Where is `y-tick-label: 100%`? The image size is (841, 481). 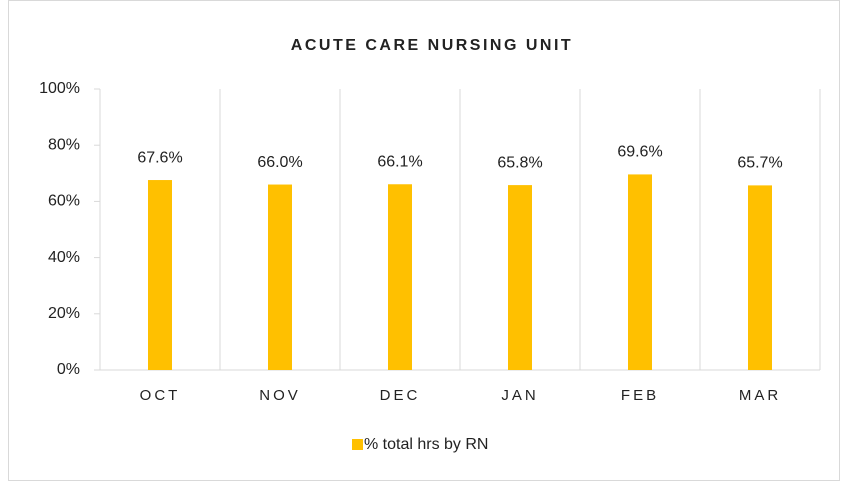
y-tick-label: 100% is located at coordinates (59, 88).